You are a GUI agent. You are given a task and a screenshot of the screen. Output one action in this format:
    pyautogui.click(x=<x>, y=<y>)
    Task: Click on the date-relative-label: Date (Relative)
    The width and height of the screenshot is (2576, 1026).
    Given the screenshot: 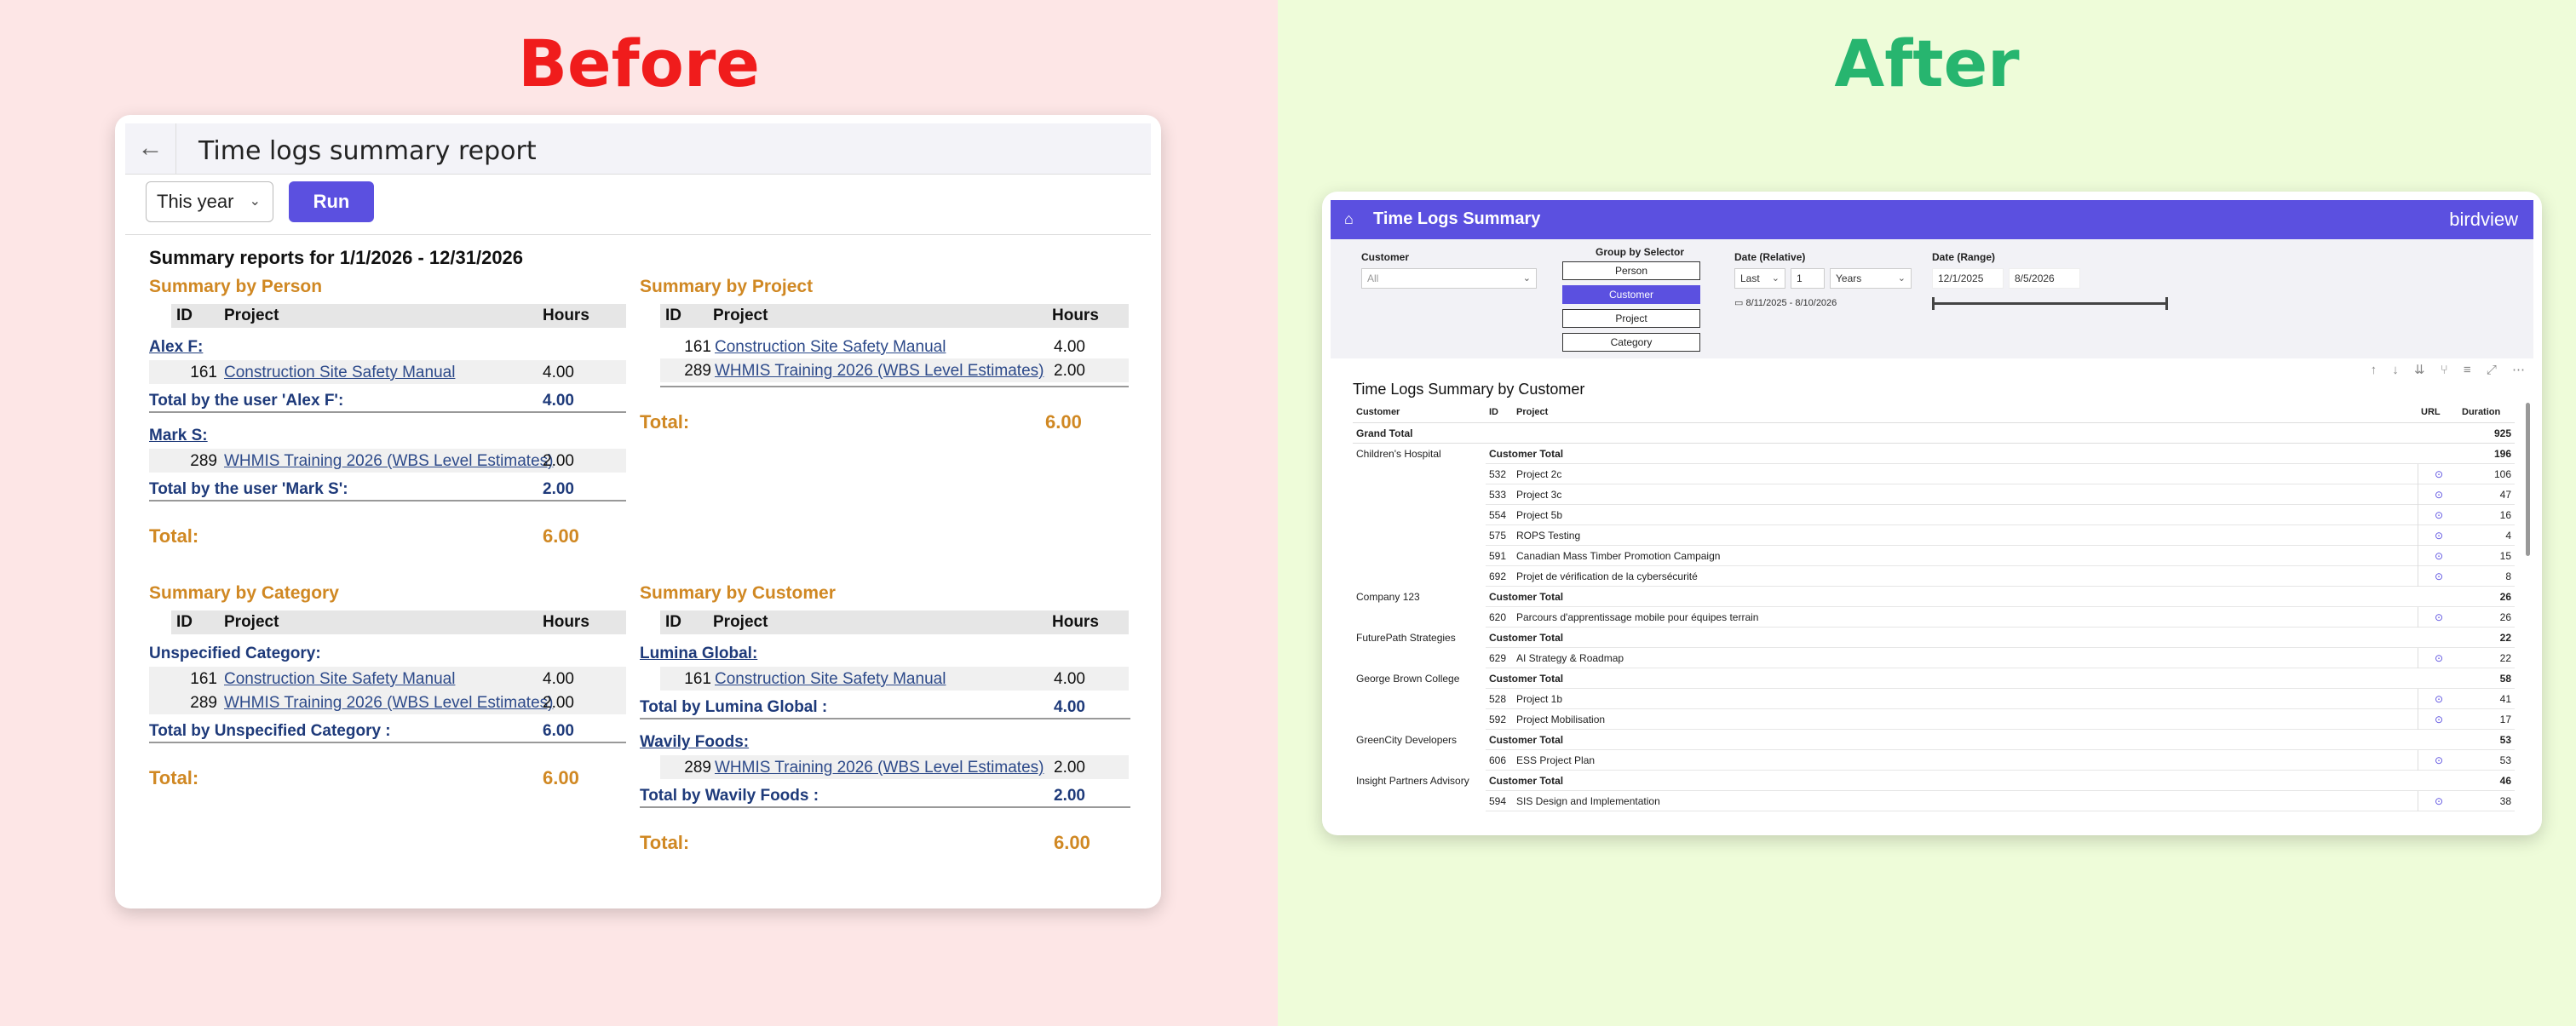 What is the action you would take?
    pyautogui.click(x=1770, y=257)
    